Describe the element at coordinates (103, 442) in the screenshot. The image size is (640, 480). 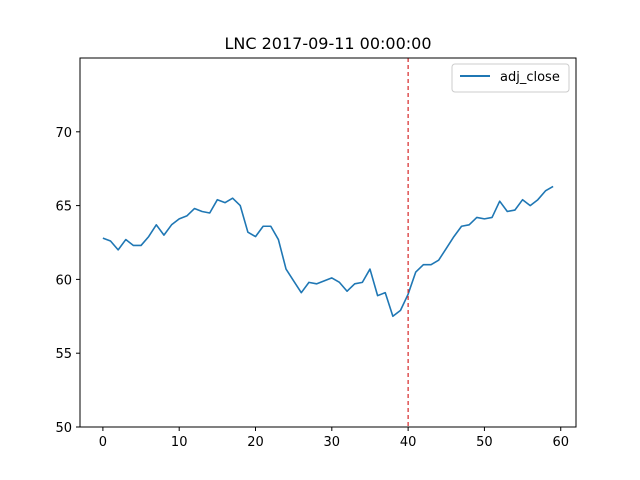
I see `x-tick-label: 0` at that location.